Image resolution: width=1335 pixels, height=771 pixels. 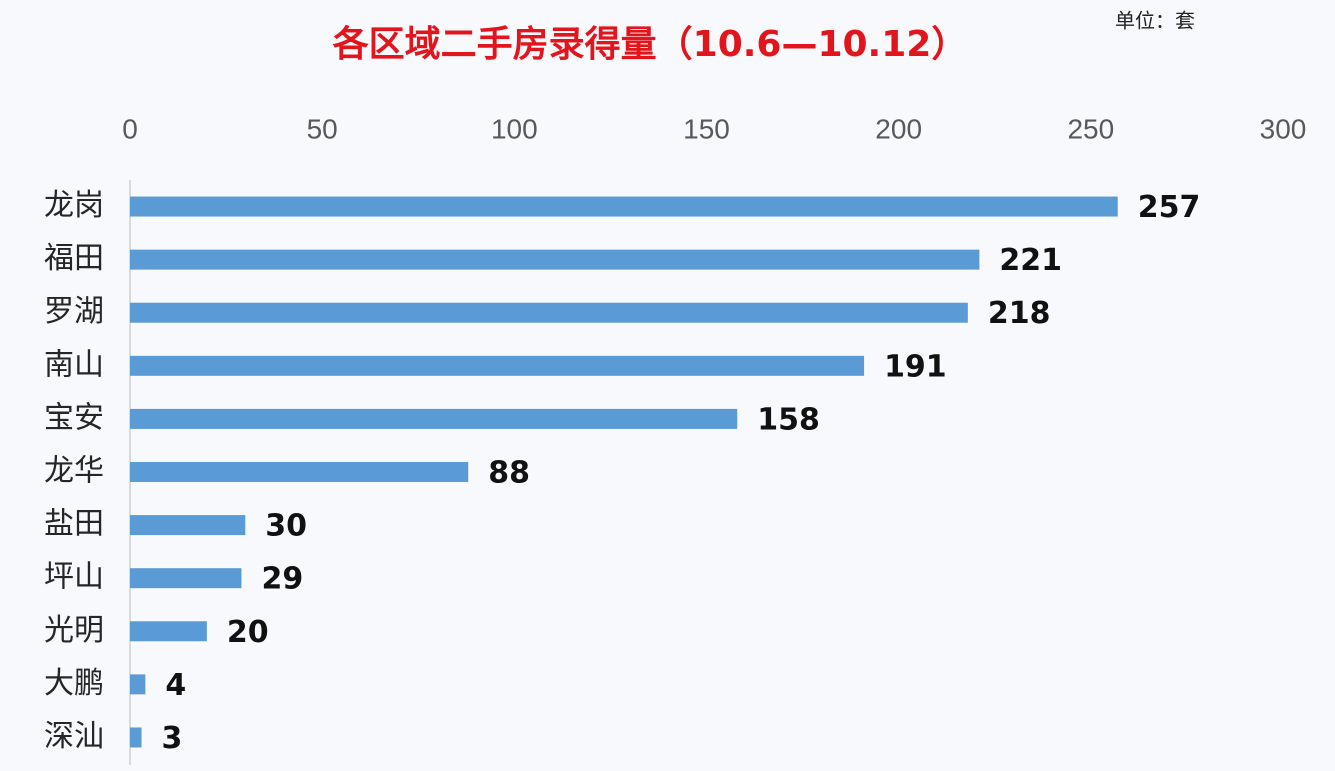 What do you see at coordinates (1090, 128) in the screenshot?
I see `x-tick-label: 250` at bounding box center [1090, 128].